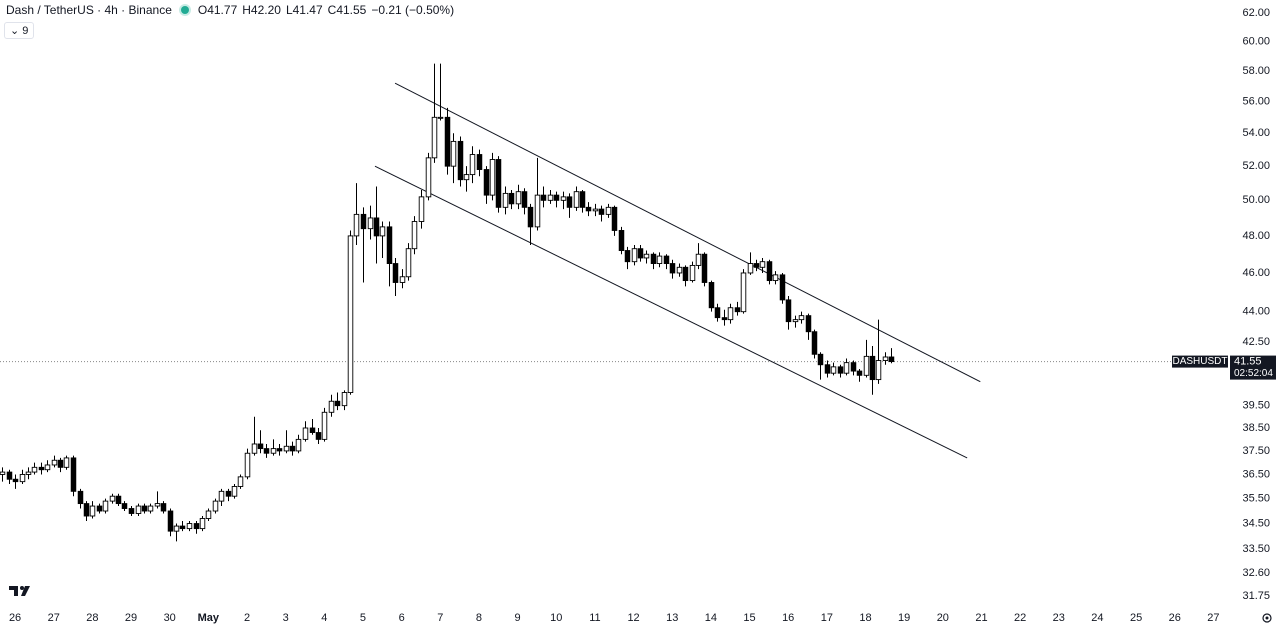 The image size is (1280, 627). Describe the element at coordinates (131, 618) in the screenshot. I see `x-tick-label: 29` at that location.